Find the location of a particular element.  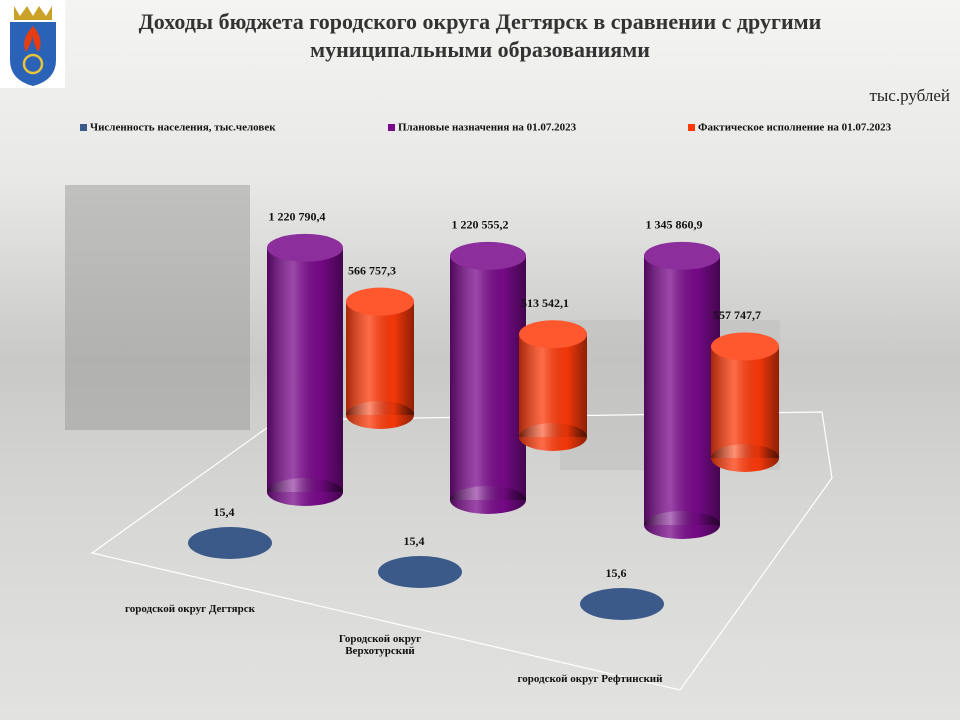

value-label: 1 345 860,9 is located at coordinates (674, 225).